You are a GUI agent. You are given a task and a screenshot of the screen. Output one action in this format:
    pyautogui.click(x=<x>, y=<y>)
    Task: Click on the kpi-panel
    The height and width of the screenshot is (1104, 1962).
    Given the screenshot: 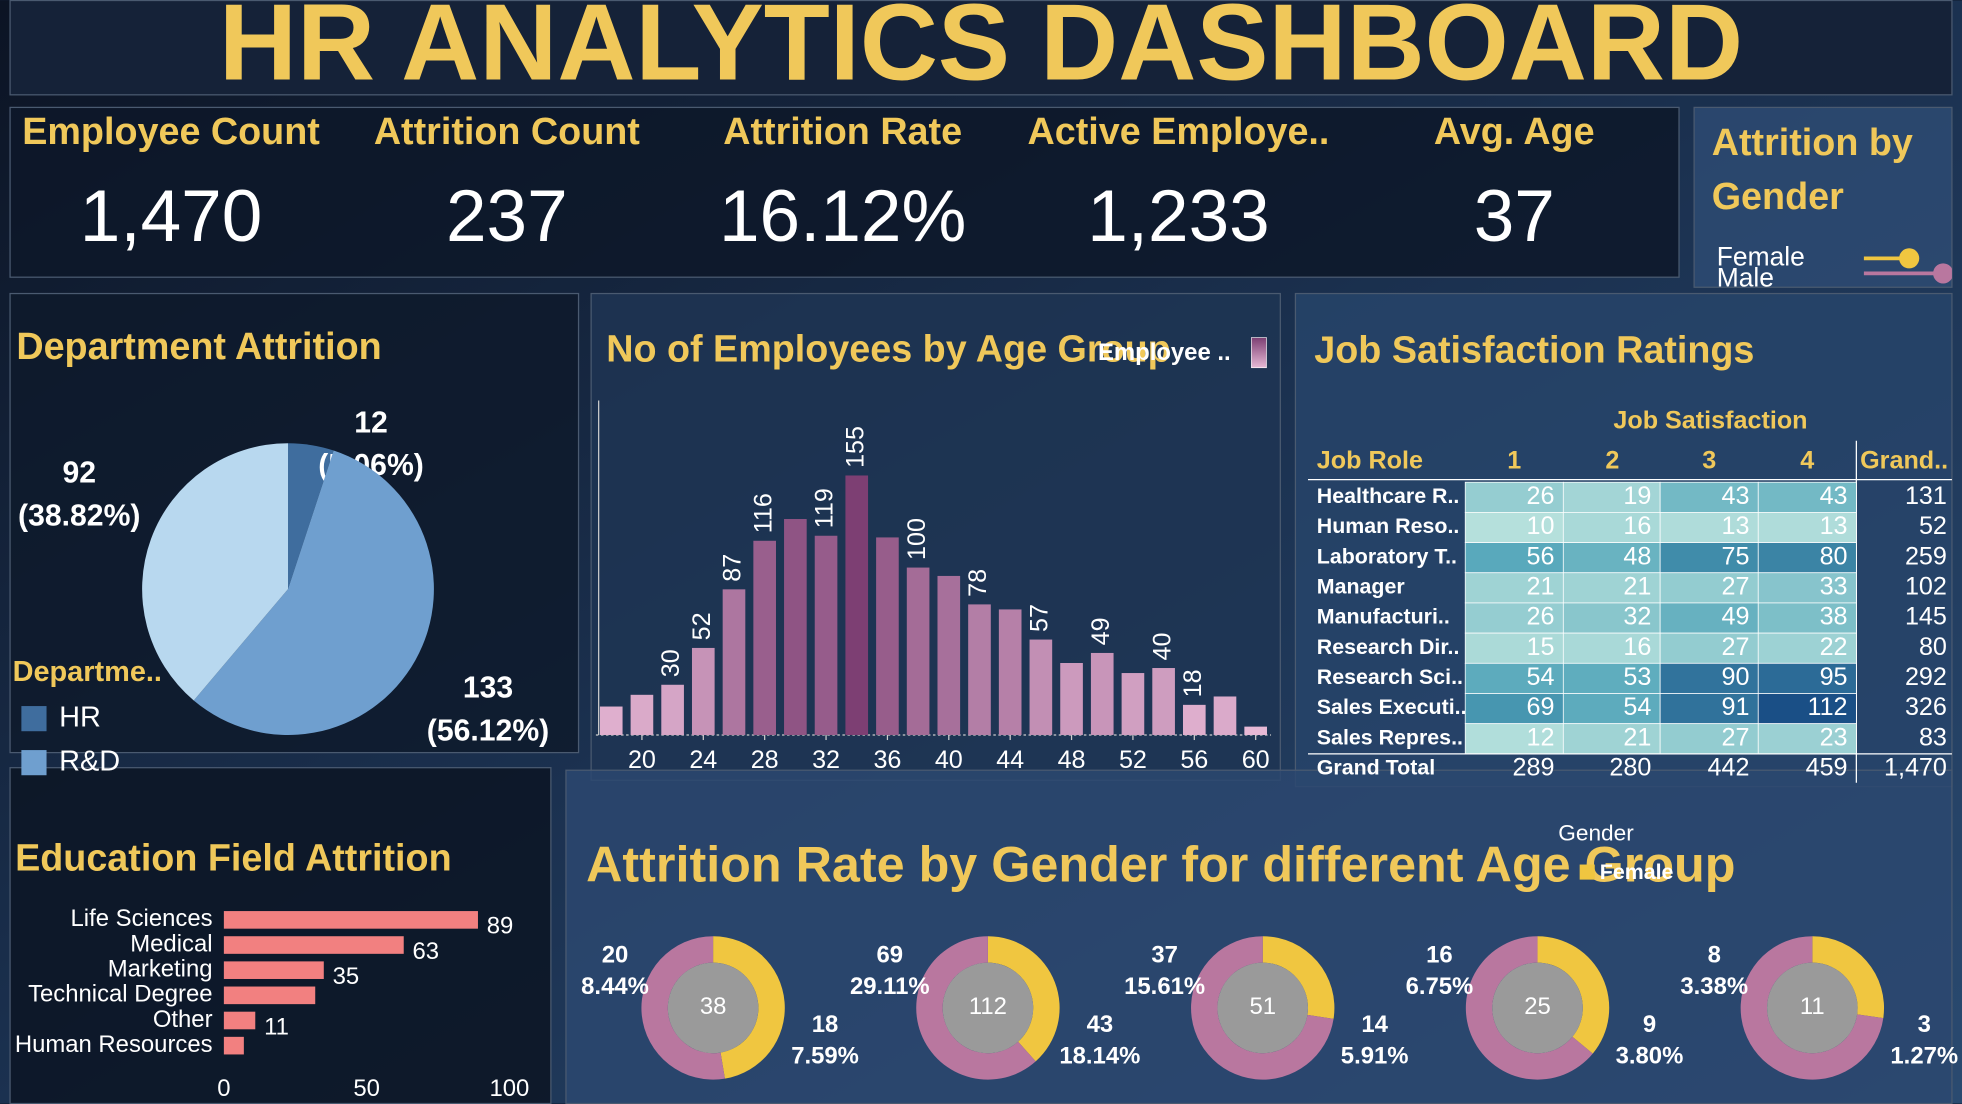 What is the action you would take?
    pyautogui.click(x=844, y=192)
    